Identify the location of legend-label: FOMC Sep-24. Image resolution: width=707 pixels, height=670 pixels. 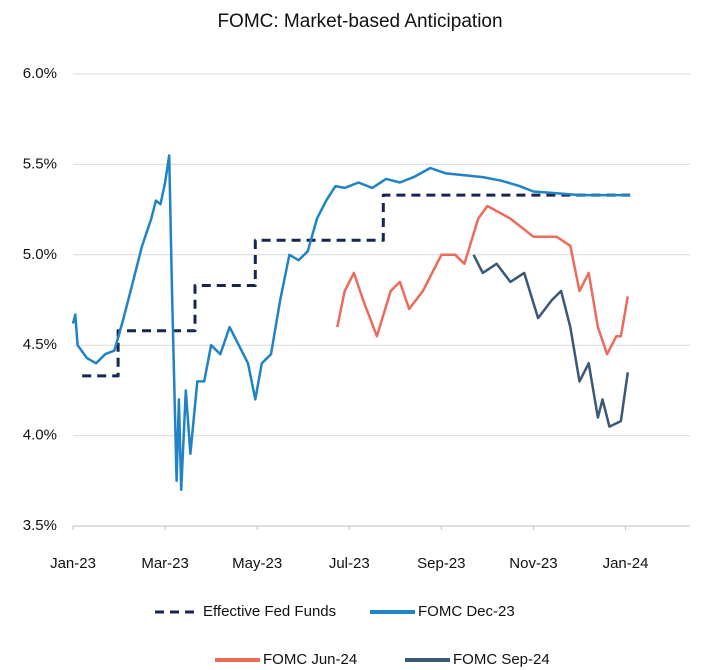
(501, 659).